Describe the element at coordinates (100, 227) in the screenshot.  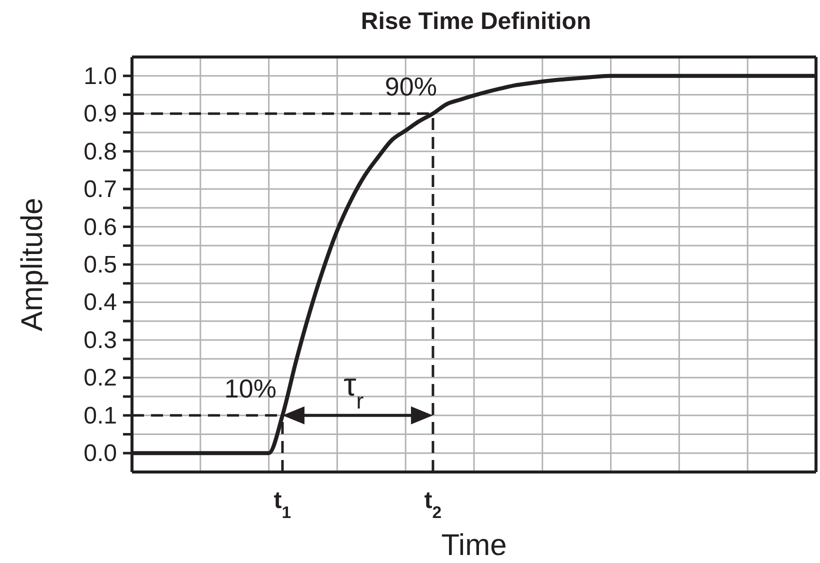
I see `y-tick-label: 0.6` at that location.